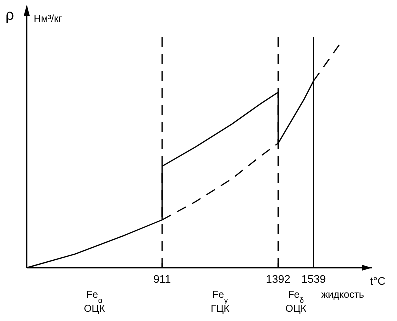  What do you see at coordinates (10, 15) in the screenshot?
I see `y-axis-title: ρ` at bounding box center [10, 15].